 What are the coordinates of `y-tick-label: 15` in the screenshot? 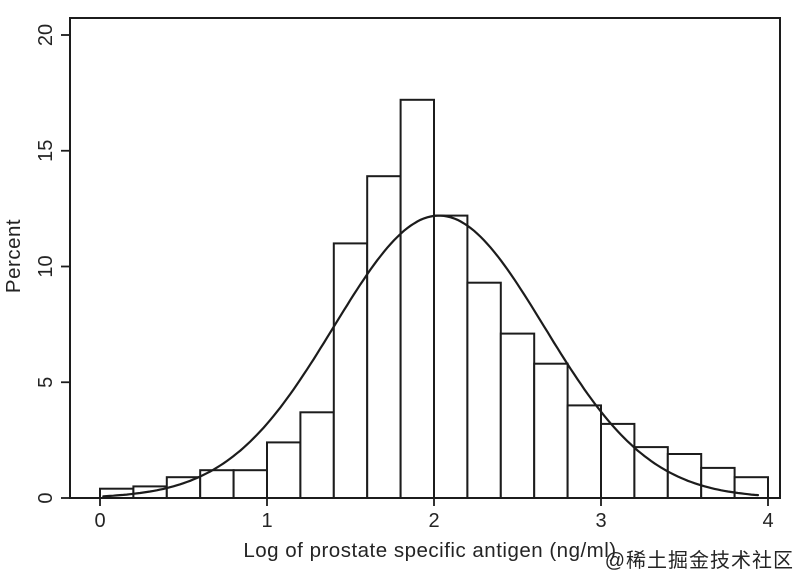 It's located at (46, 151).